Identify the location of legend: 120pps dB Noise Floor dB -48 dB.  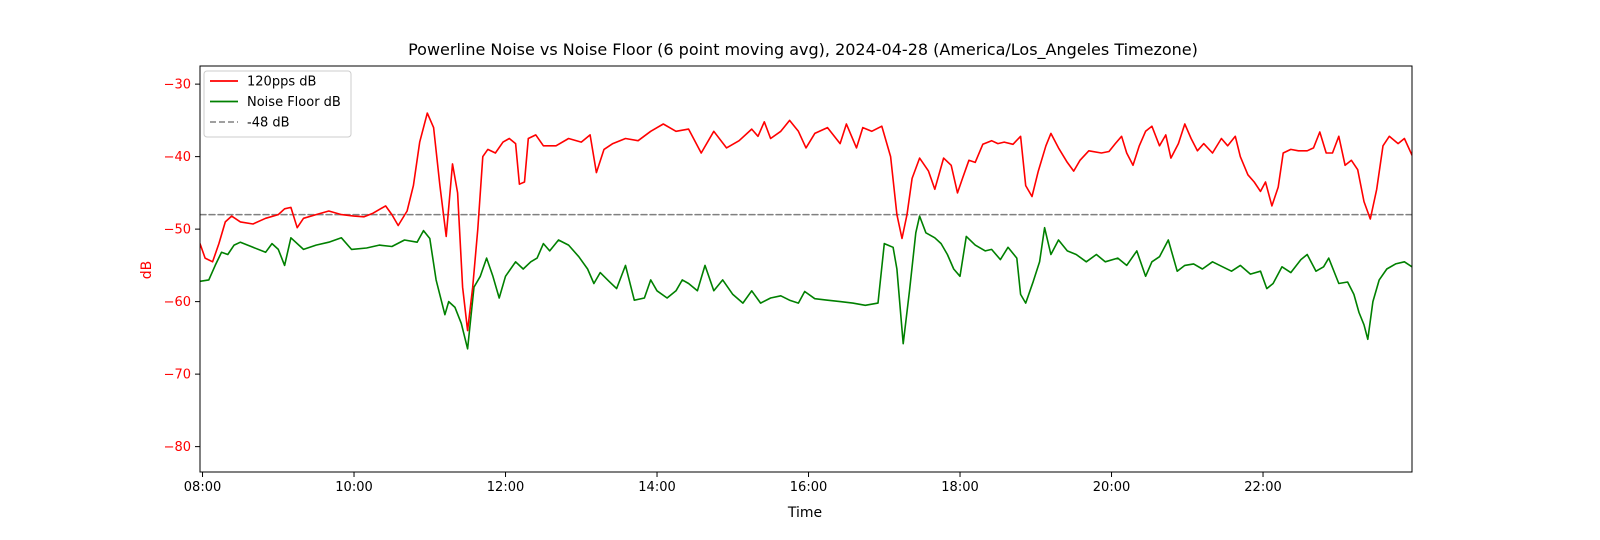
(277, 104).